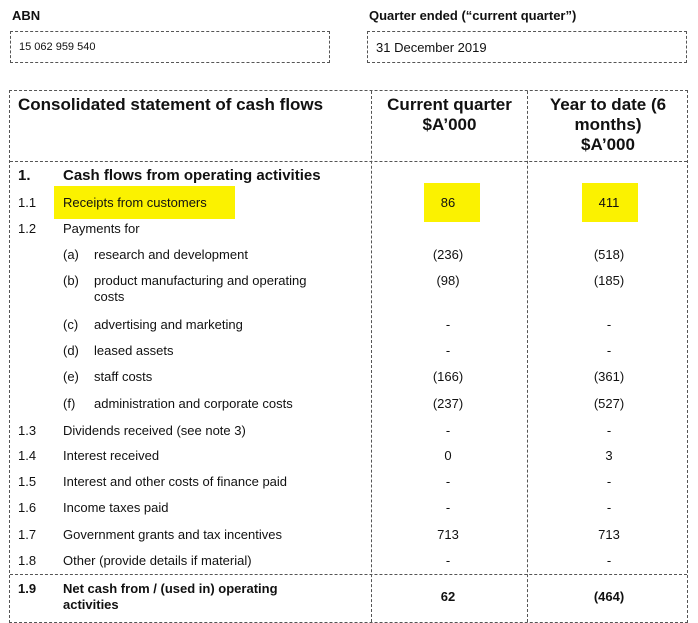 The image size is (698, 623). What do you see at coordinates (448, 254) in the screenshot?
I see `current-quarter-value: (236)` at bounding box center [448, 254].